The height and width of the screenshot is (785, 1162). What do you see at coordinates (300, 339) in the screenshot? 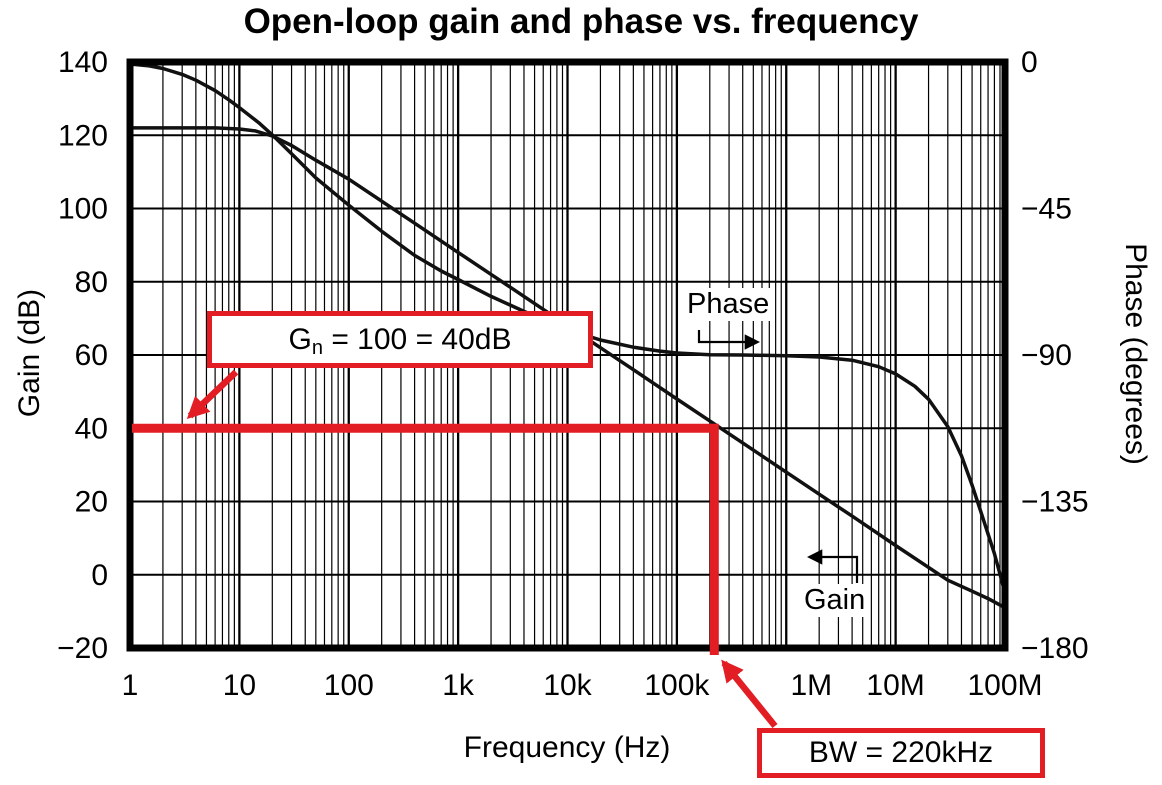
I see `gn-prefix: G` at bounding box center [300, 339].